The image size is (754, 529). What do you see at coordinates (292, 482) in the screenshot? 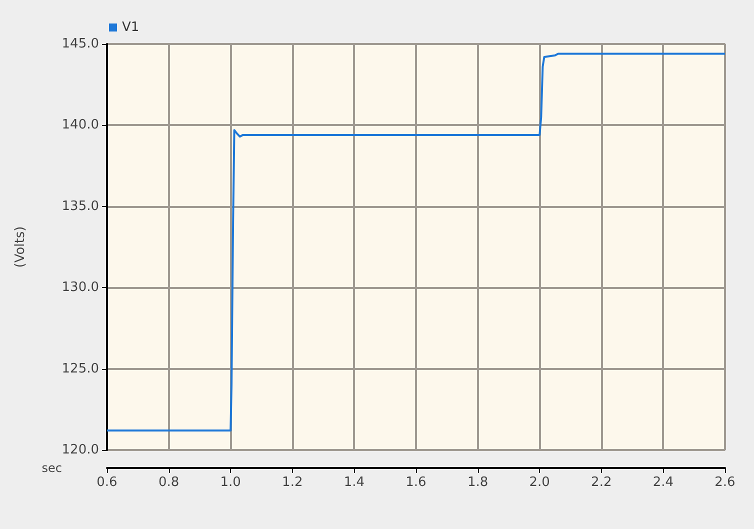
I see `x-tick-label: 1.2` at bounding box center [292, 482].